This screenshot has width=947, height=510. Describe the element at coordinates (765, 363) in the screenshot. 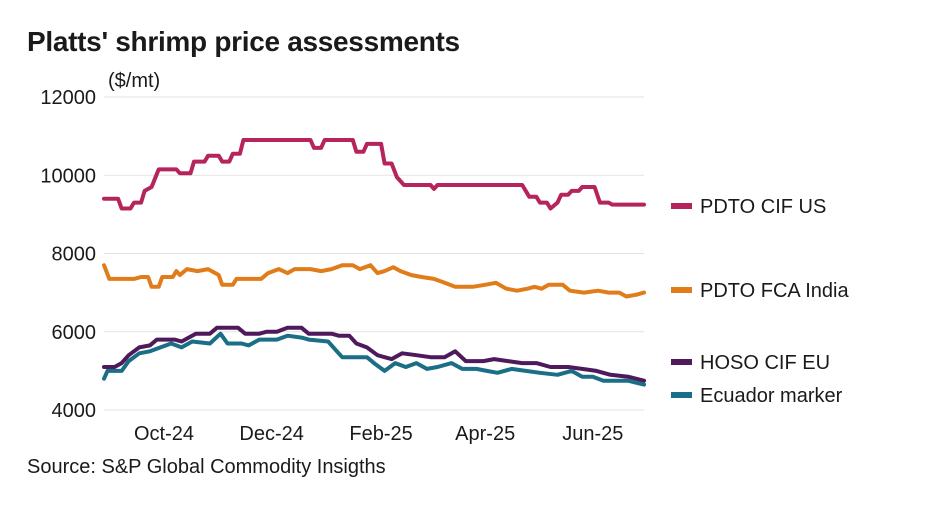

I see `legend-label: HOSO CIF EU` at that location.